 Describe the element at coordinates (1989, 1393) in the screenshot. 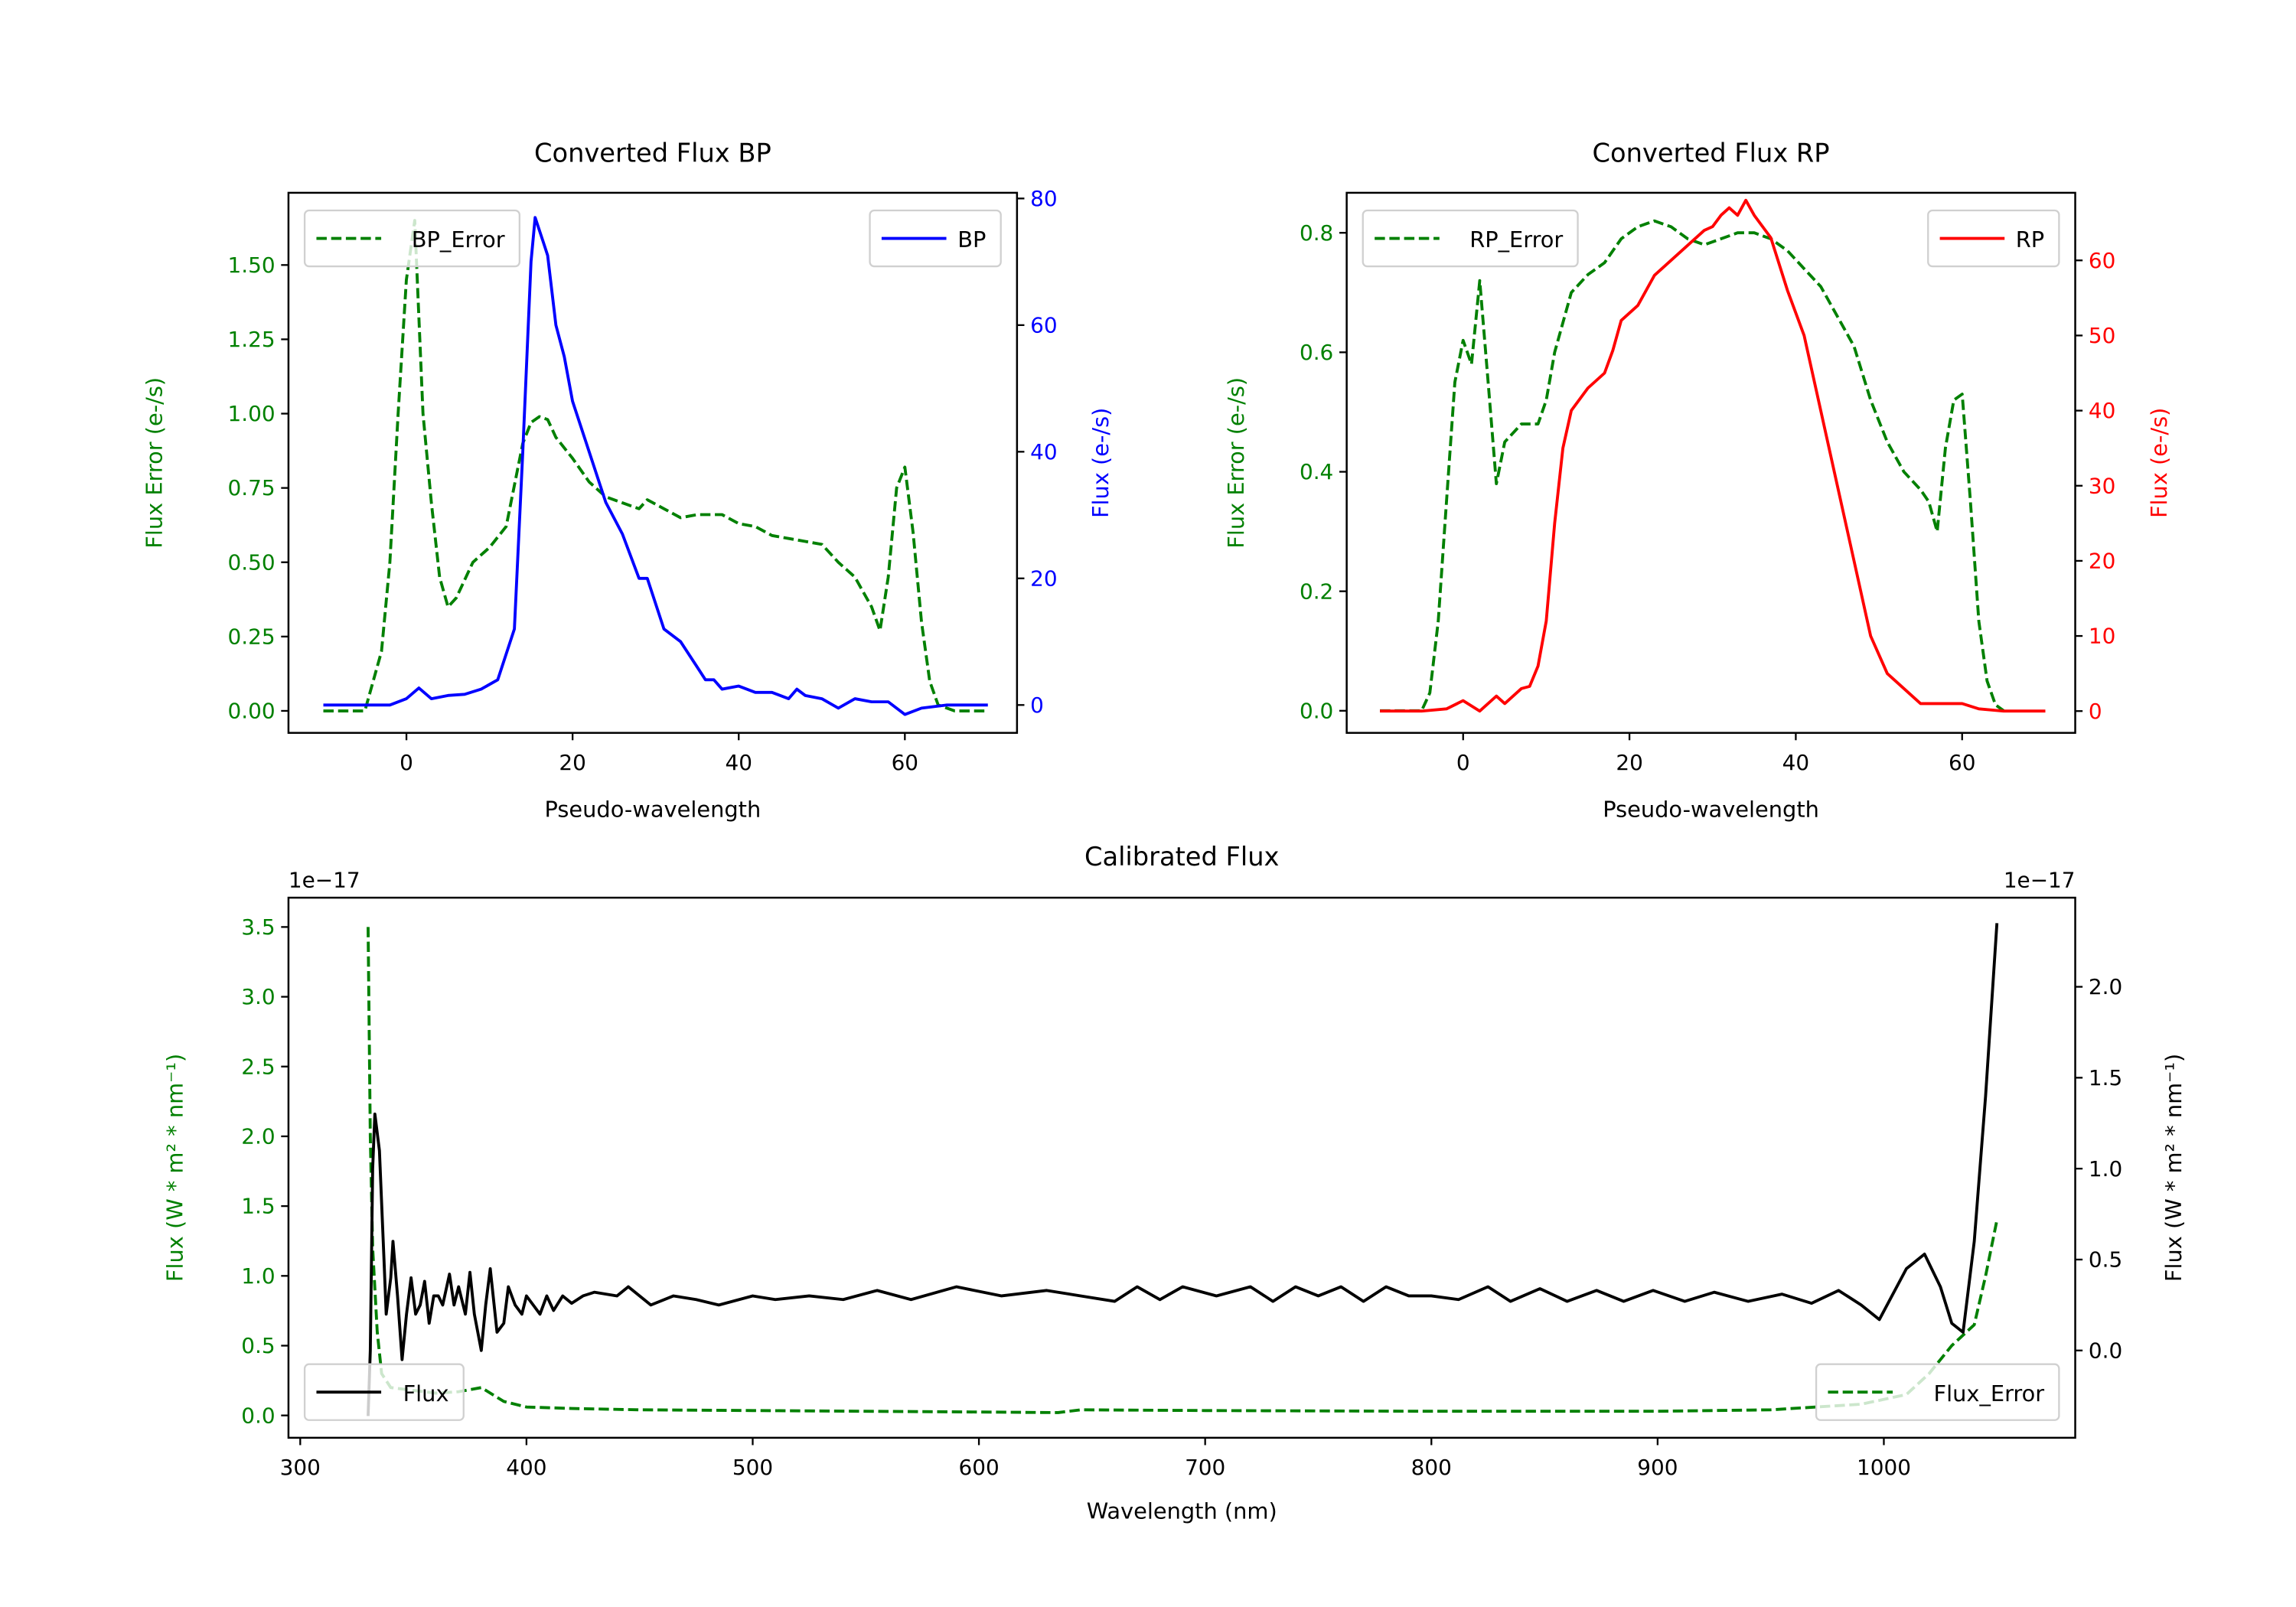

I see `legend-label: Flux_Error` at that location.